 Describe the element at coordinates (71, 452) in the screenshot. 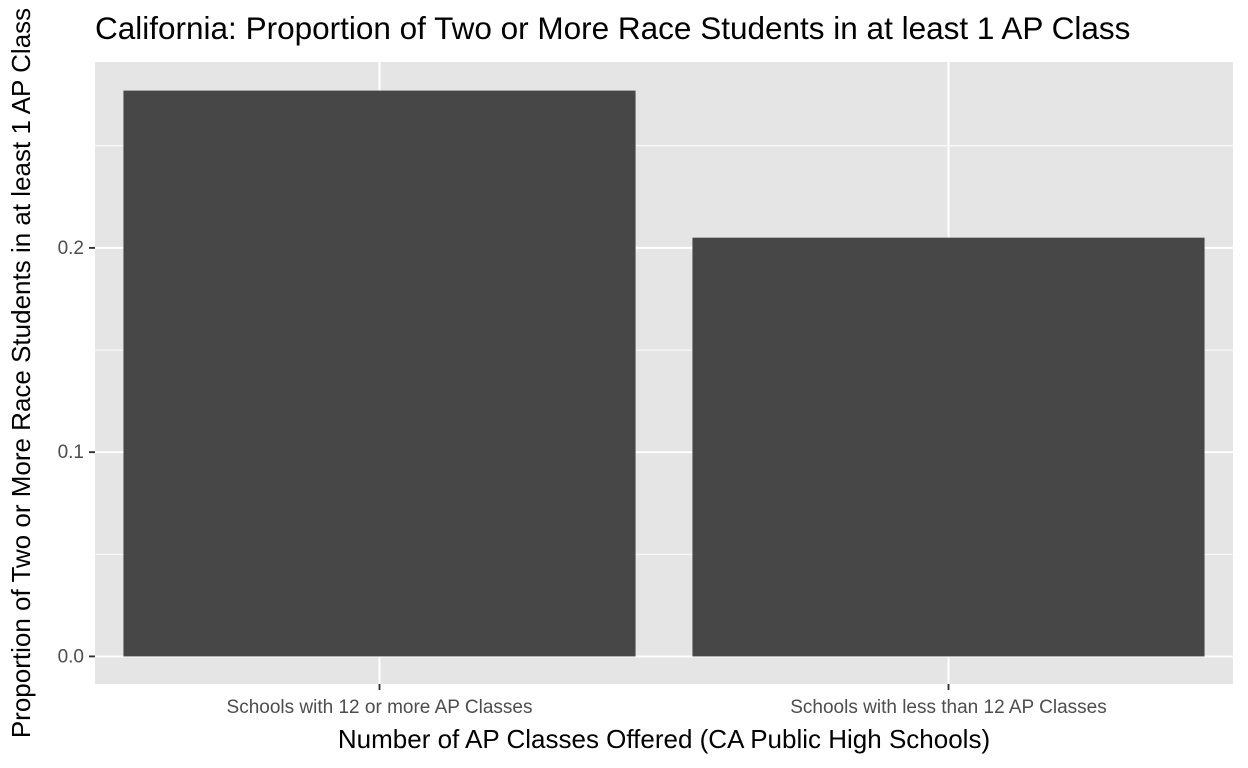

I see `y-tick-label: 0.1` at that location.